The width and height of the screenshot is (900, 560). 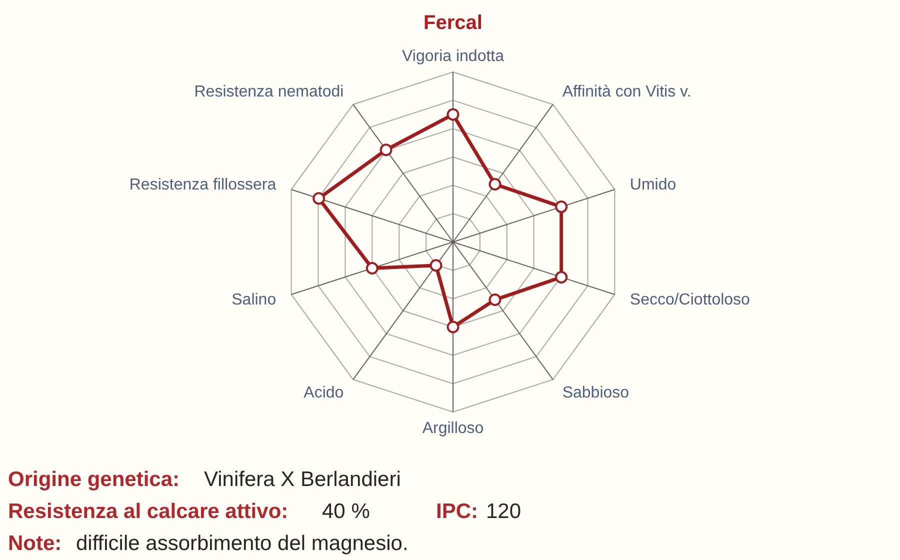 What do you see at coordinates (653, 185) in the screenshot?
I see `spoke-label: Umido` at bounding box center [653, 185].